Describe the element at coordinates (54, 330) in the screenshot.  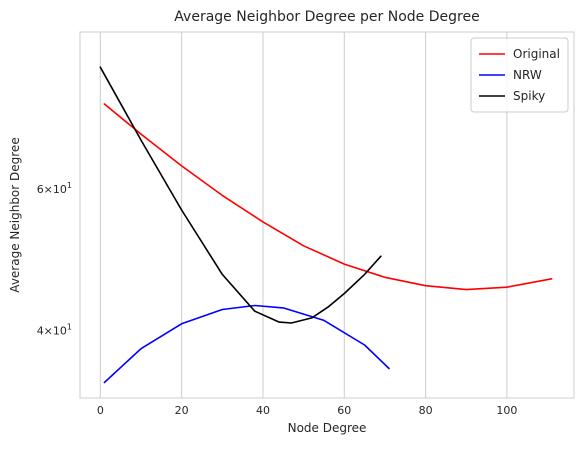
I see `y-tick-label: 4×10¹` at that location.